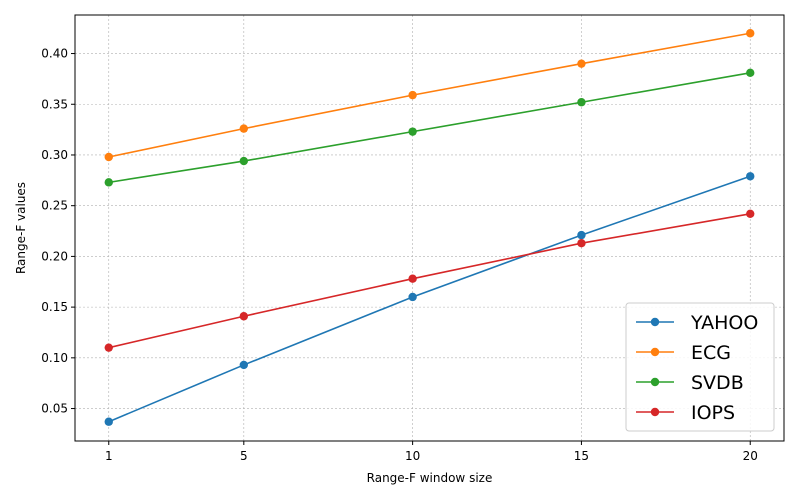 This screenshot has height=500, width=800. What do you see at coordinates (655, 382) in the screenshot?
I see `legend-marker-svdb` at bounding box center [655, 382].